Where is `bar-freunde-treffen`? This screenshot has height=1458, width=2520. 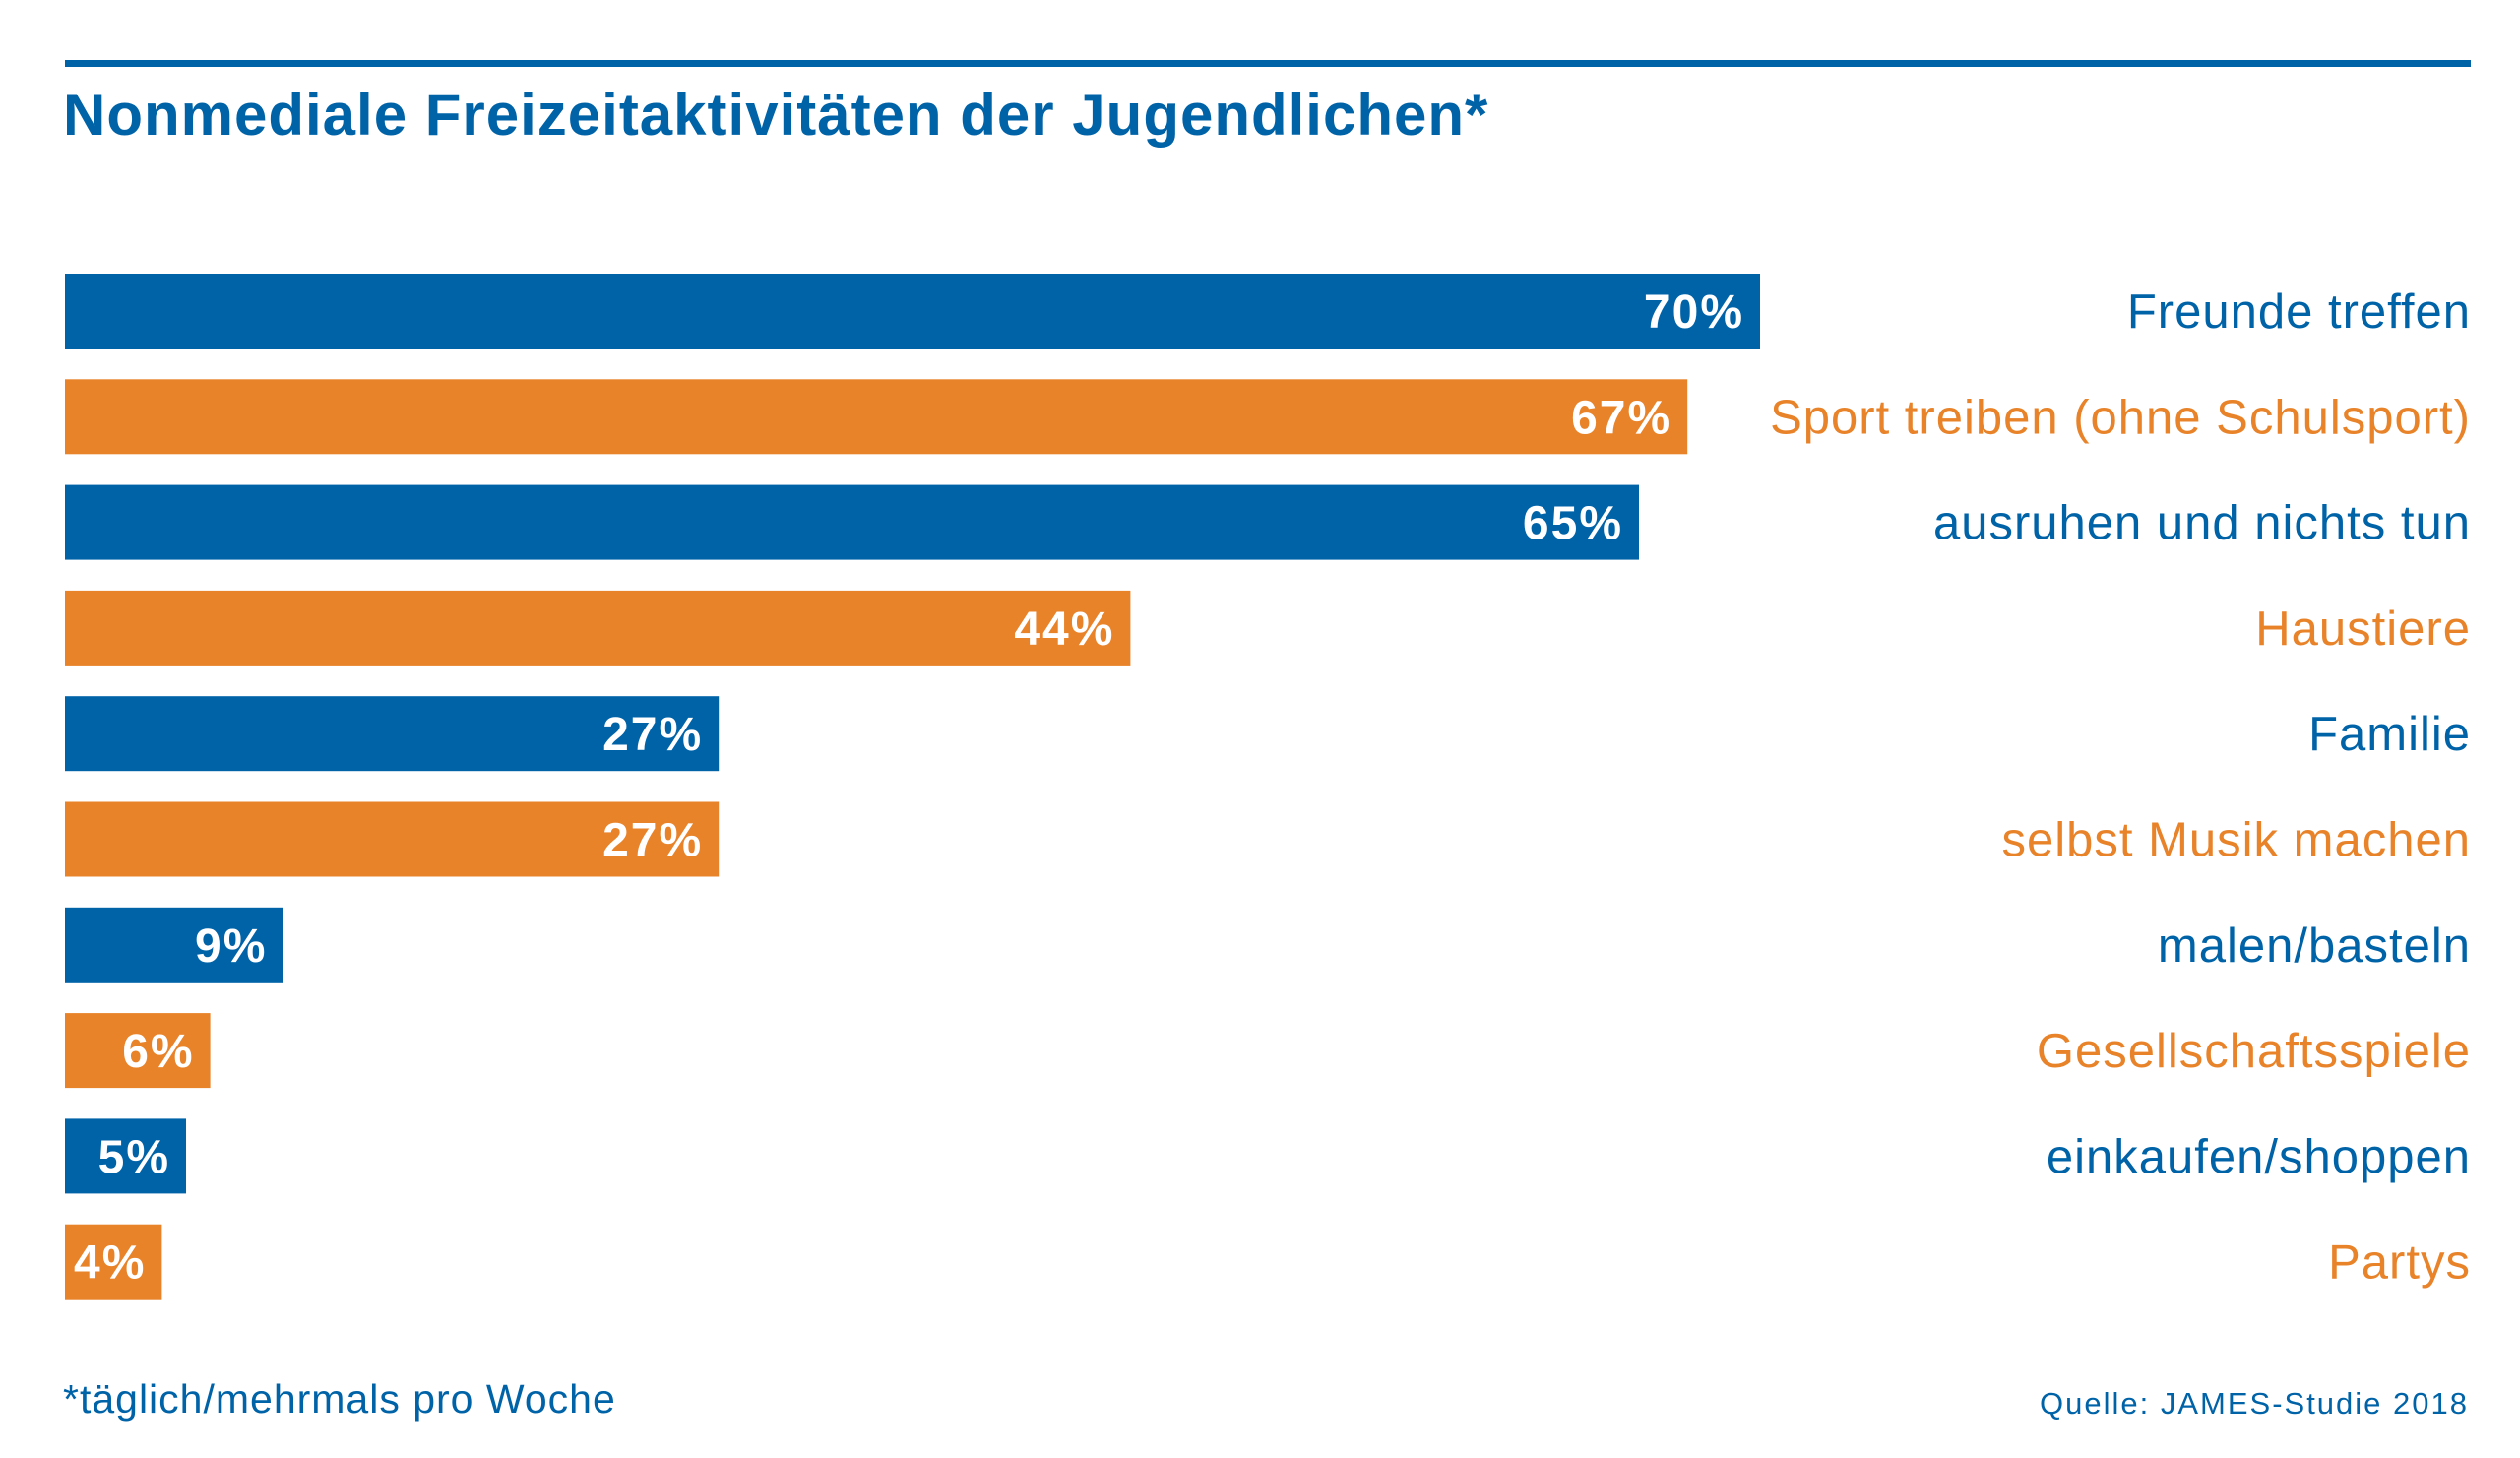
bar-freunde-treffen is located at coordinates (912, 311).